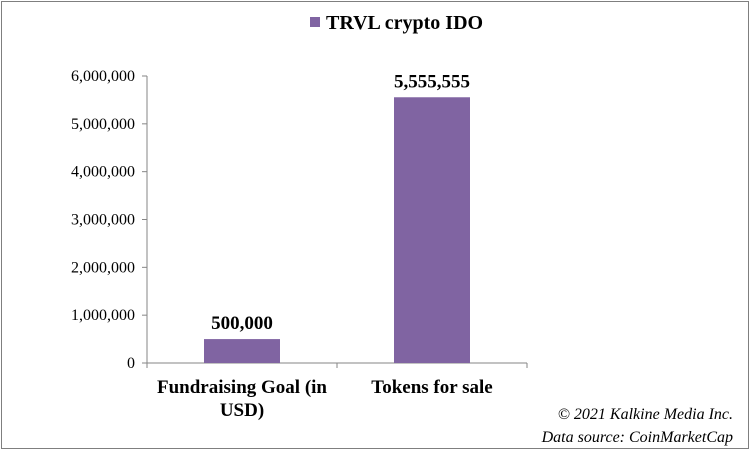  What do you see at coordinates (103, 76) in the screenshot?
I see `y-tick-label: 6,000,000` at bounding box center [103, 76].